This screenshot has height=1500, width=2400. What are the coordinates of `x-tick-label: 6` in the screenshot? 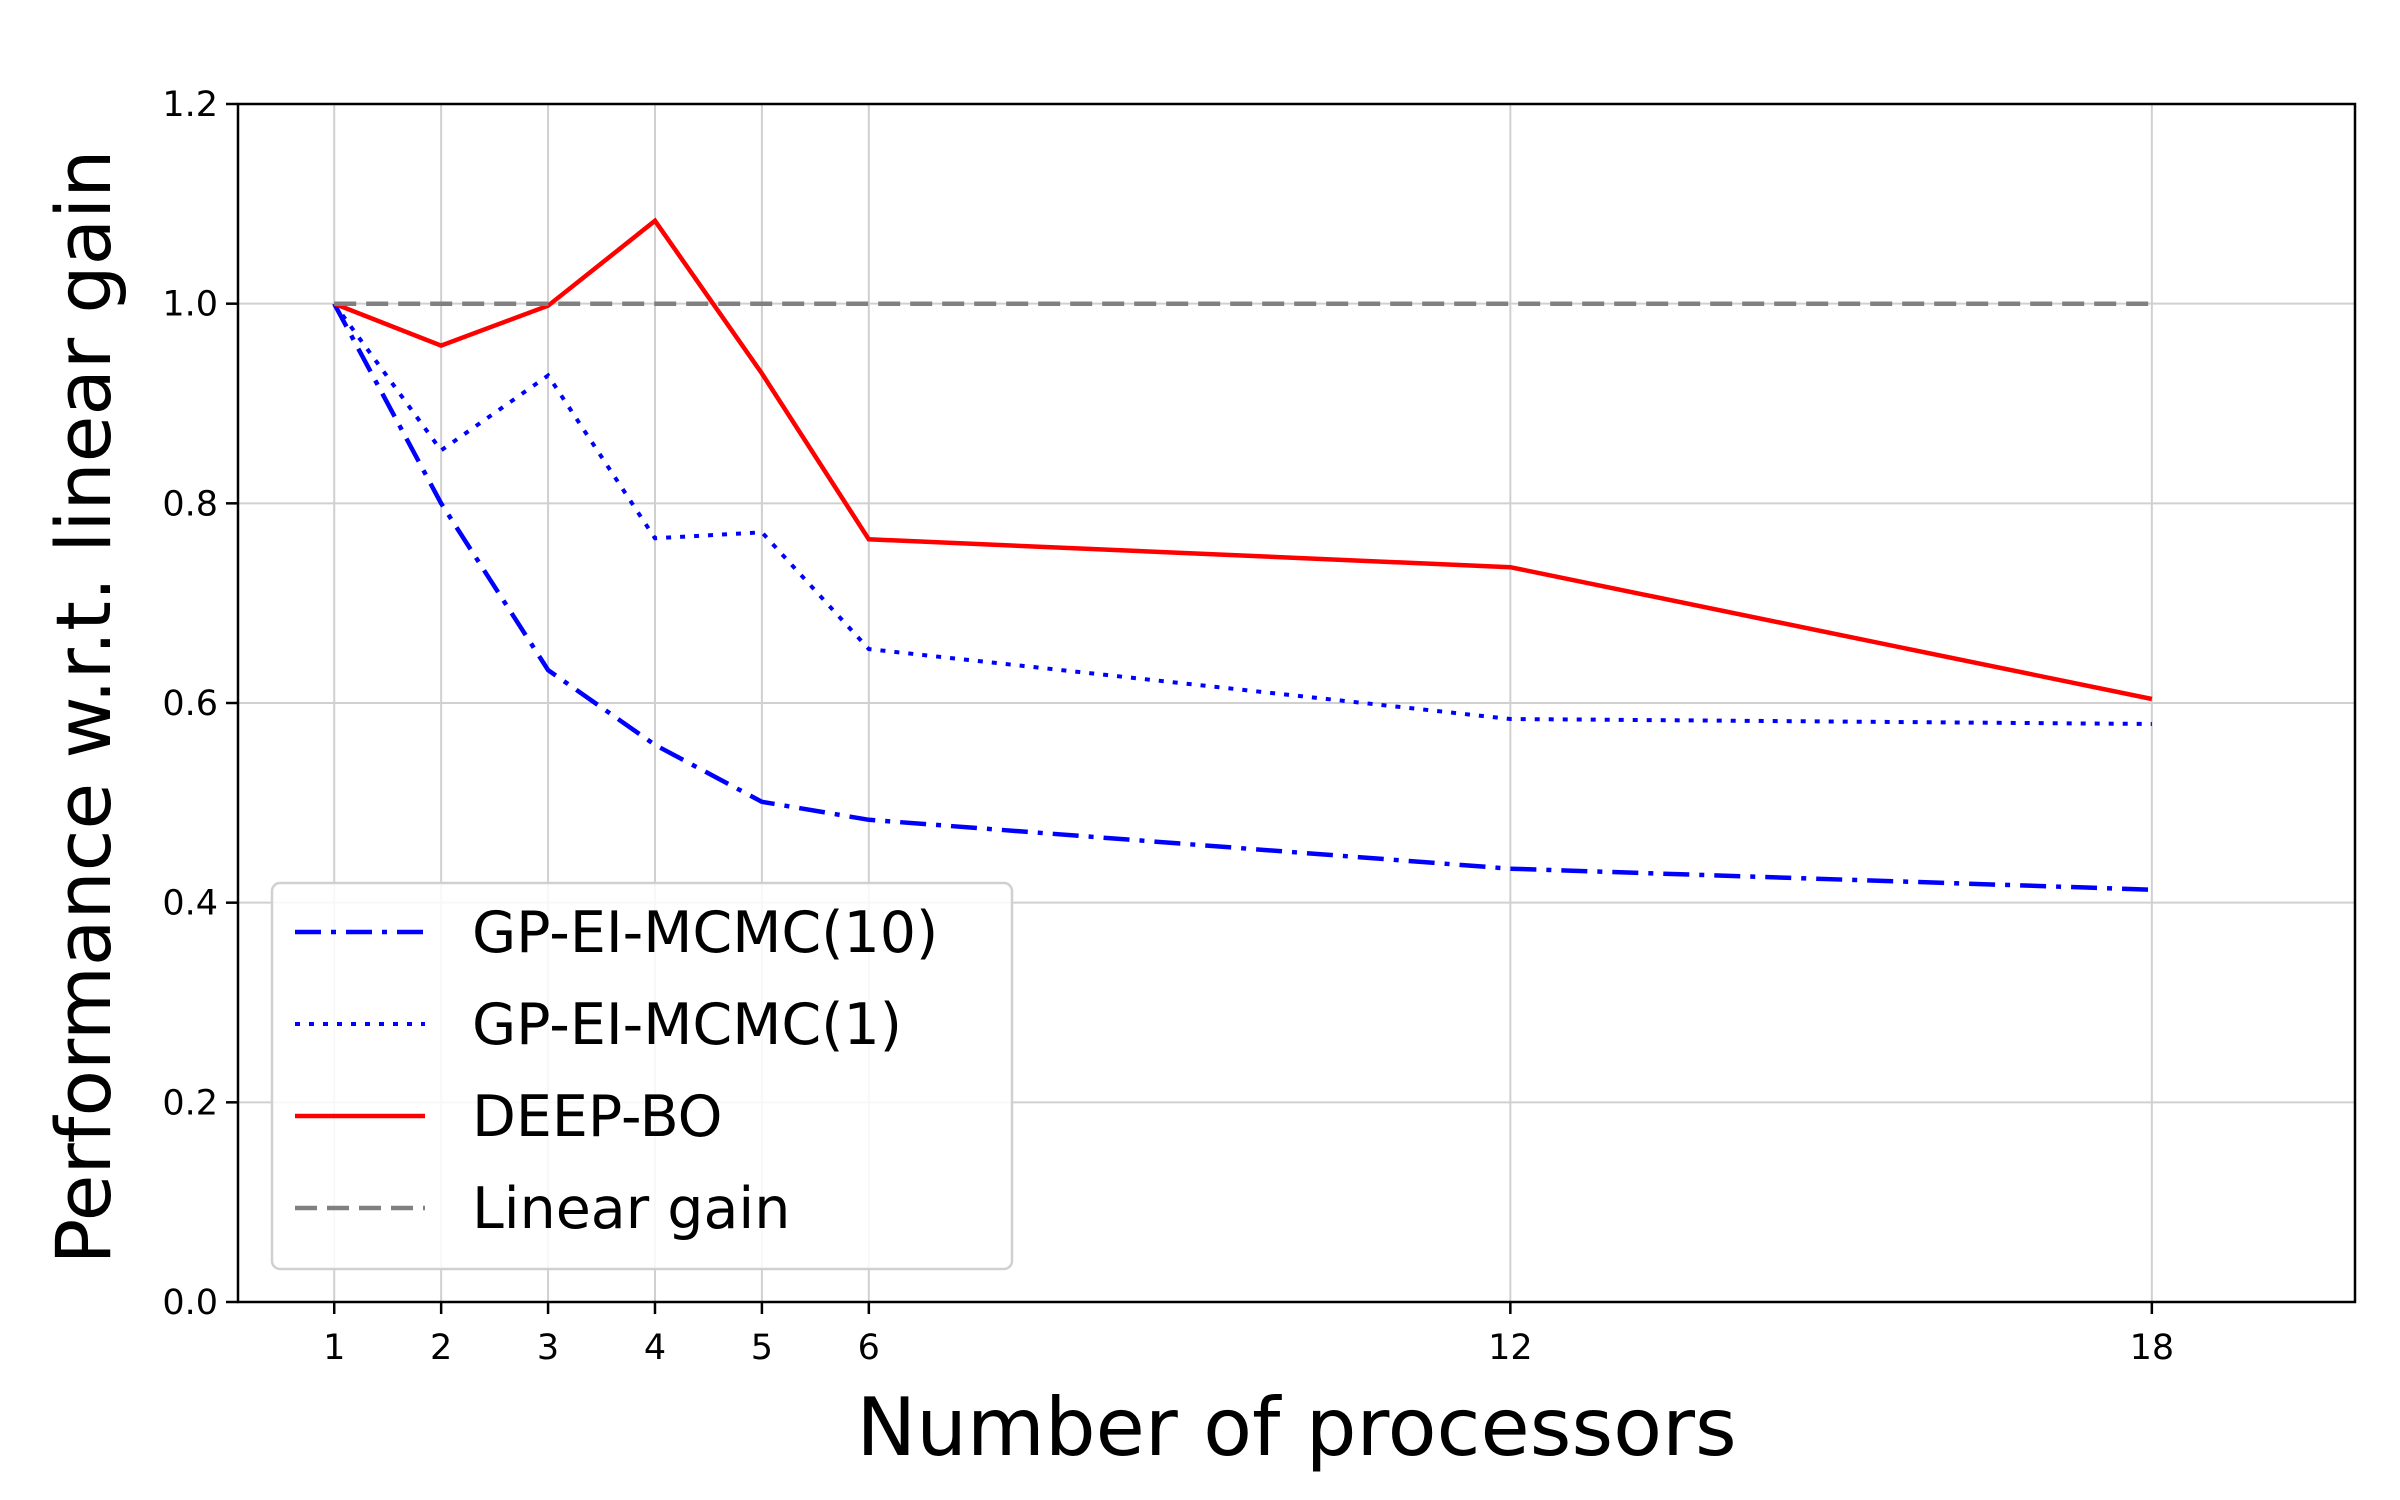 It's located at (869, 1348).